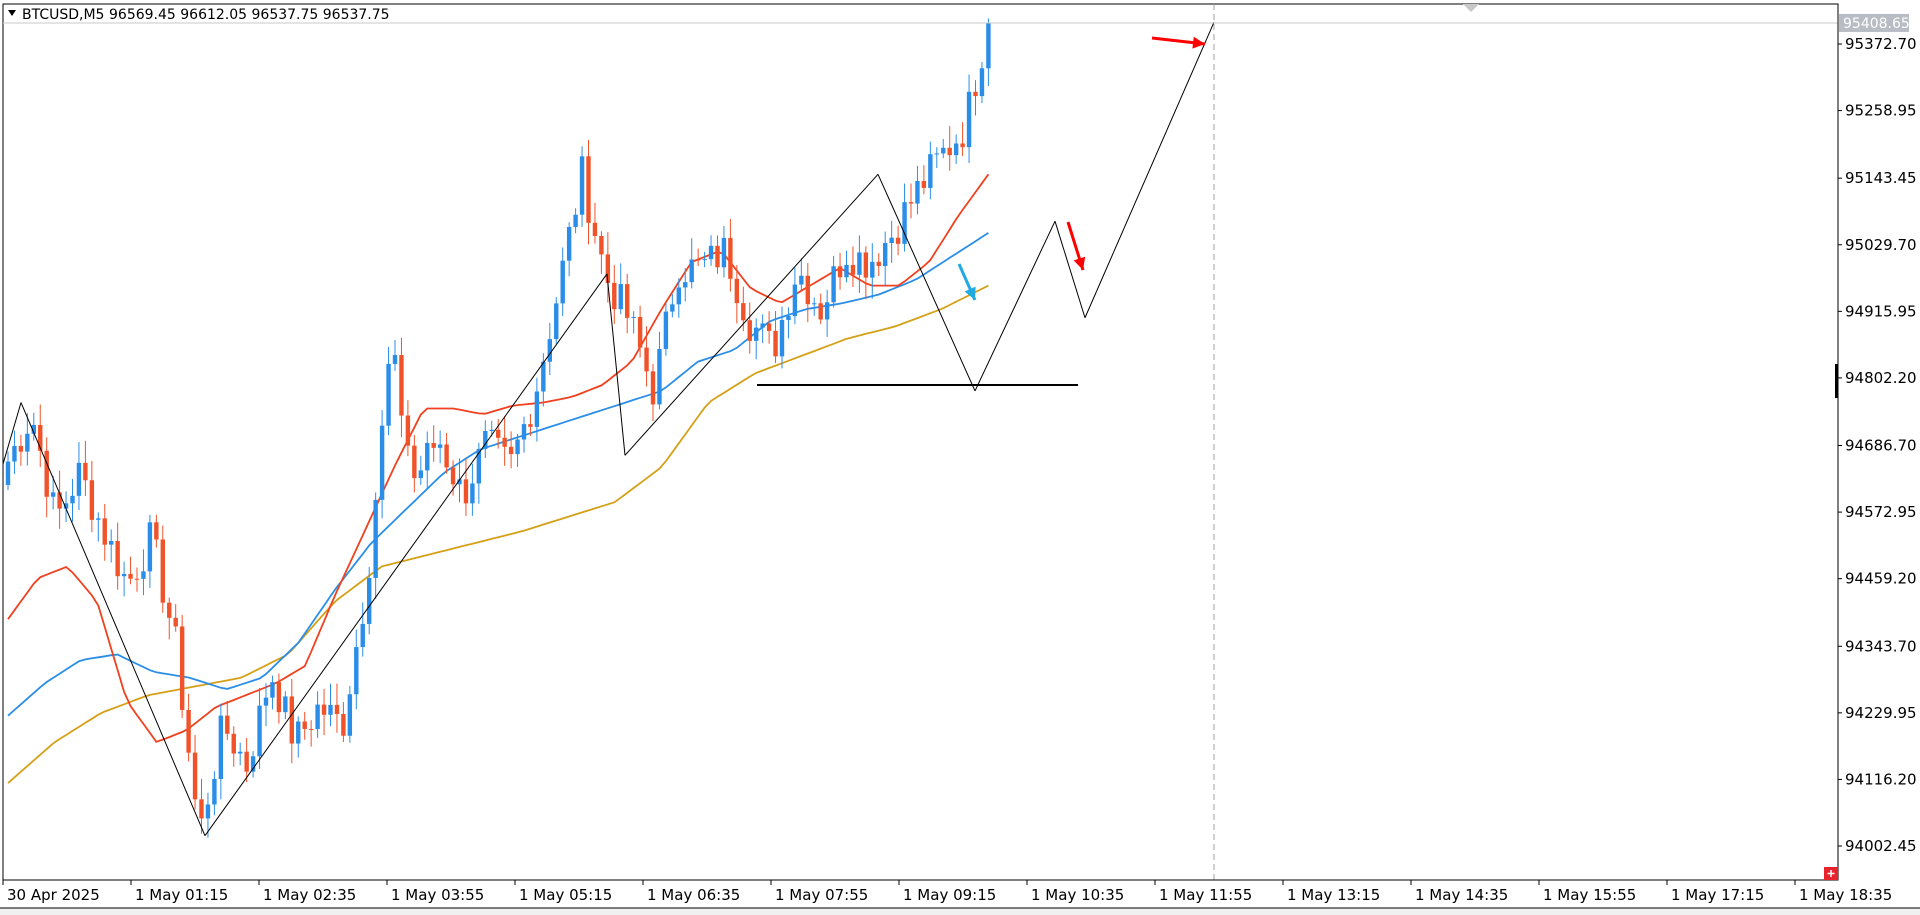 Image resolution: width=1920 pixels, height=915 pixels. What do you see at coordinates (967, 282) in the screenshot?
I see `arrow-cyan` at bounding box center [967, 282].